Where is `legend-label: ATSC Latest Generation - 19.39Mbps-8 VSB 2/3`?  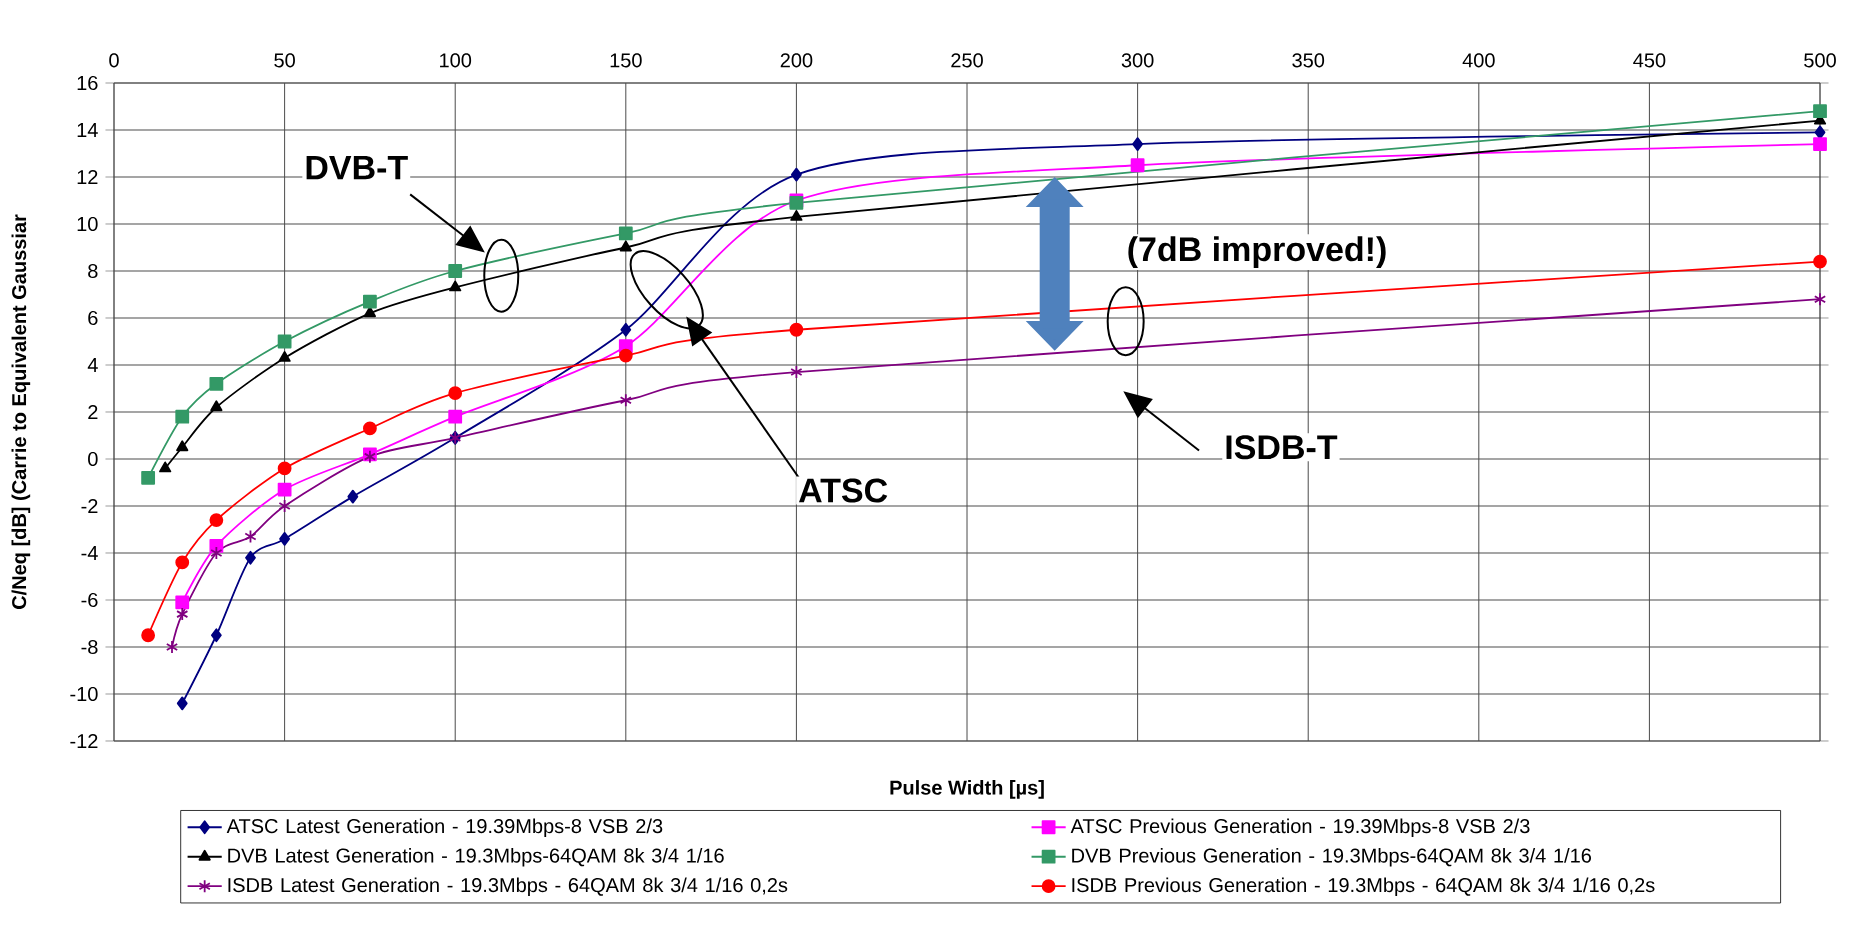 legend-label: ATSC Latest Generation - 19.39Mbps-8 VSB 2/3 is located at coordinates (444, 828).